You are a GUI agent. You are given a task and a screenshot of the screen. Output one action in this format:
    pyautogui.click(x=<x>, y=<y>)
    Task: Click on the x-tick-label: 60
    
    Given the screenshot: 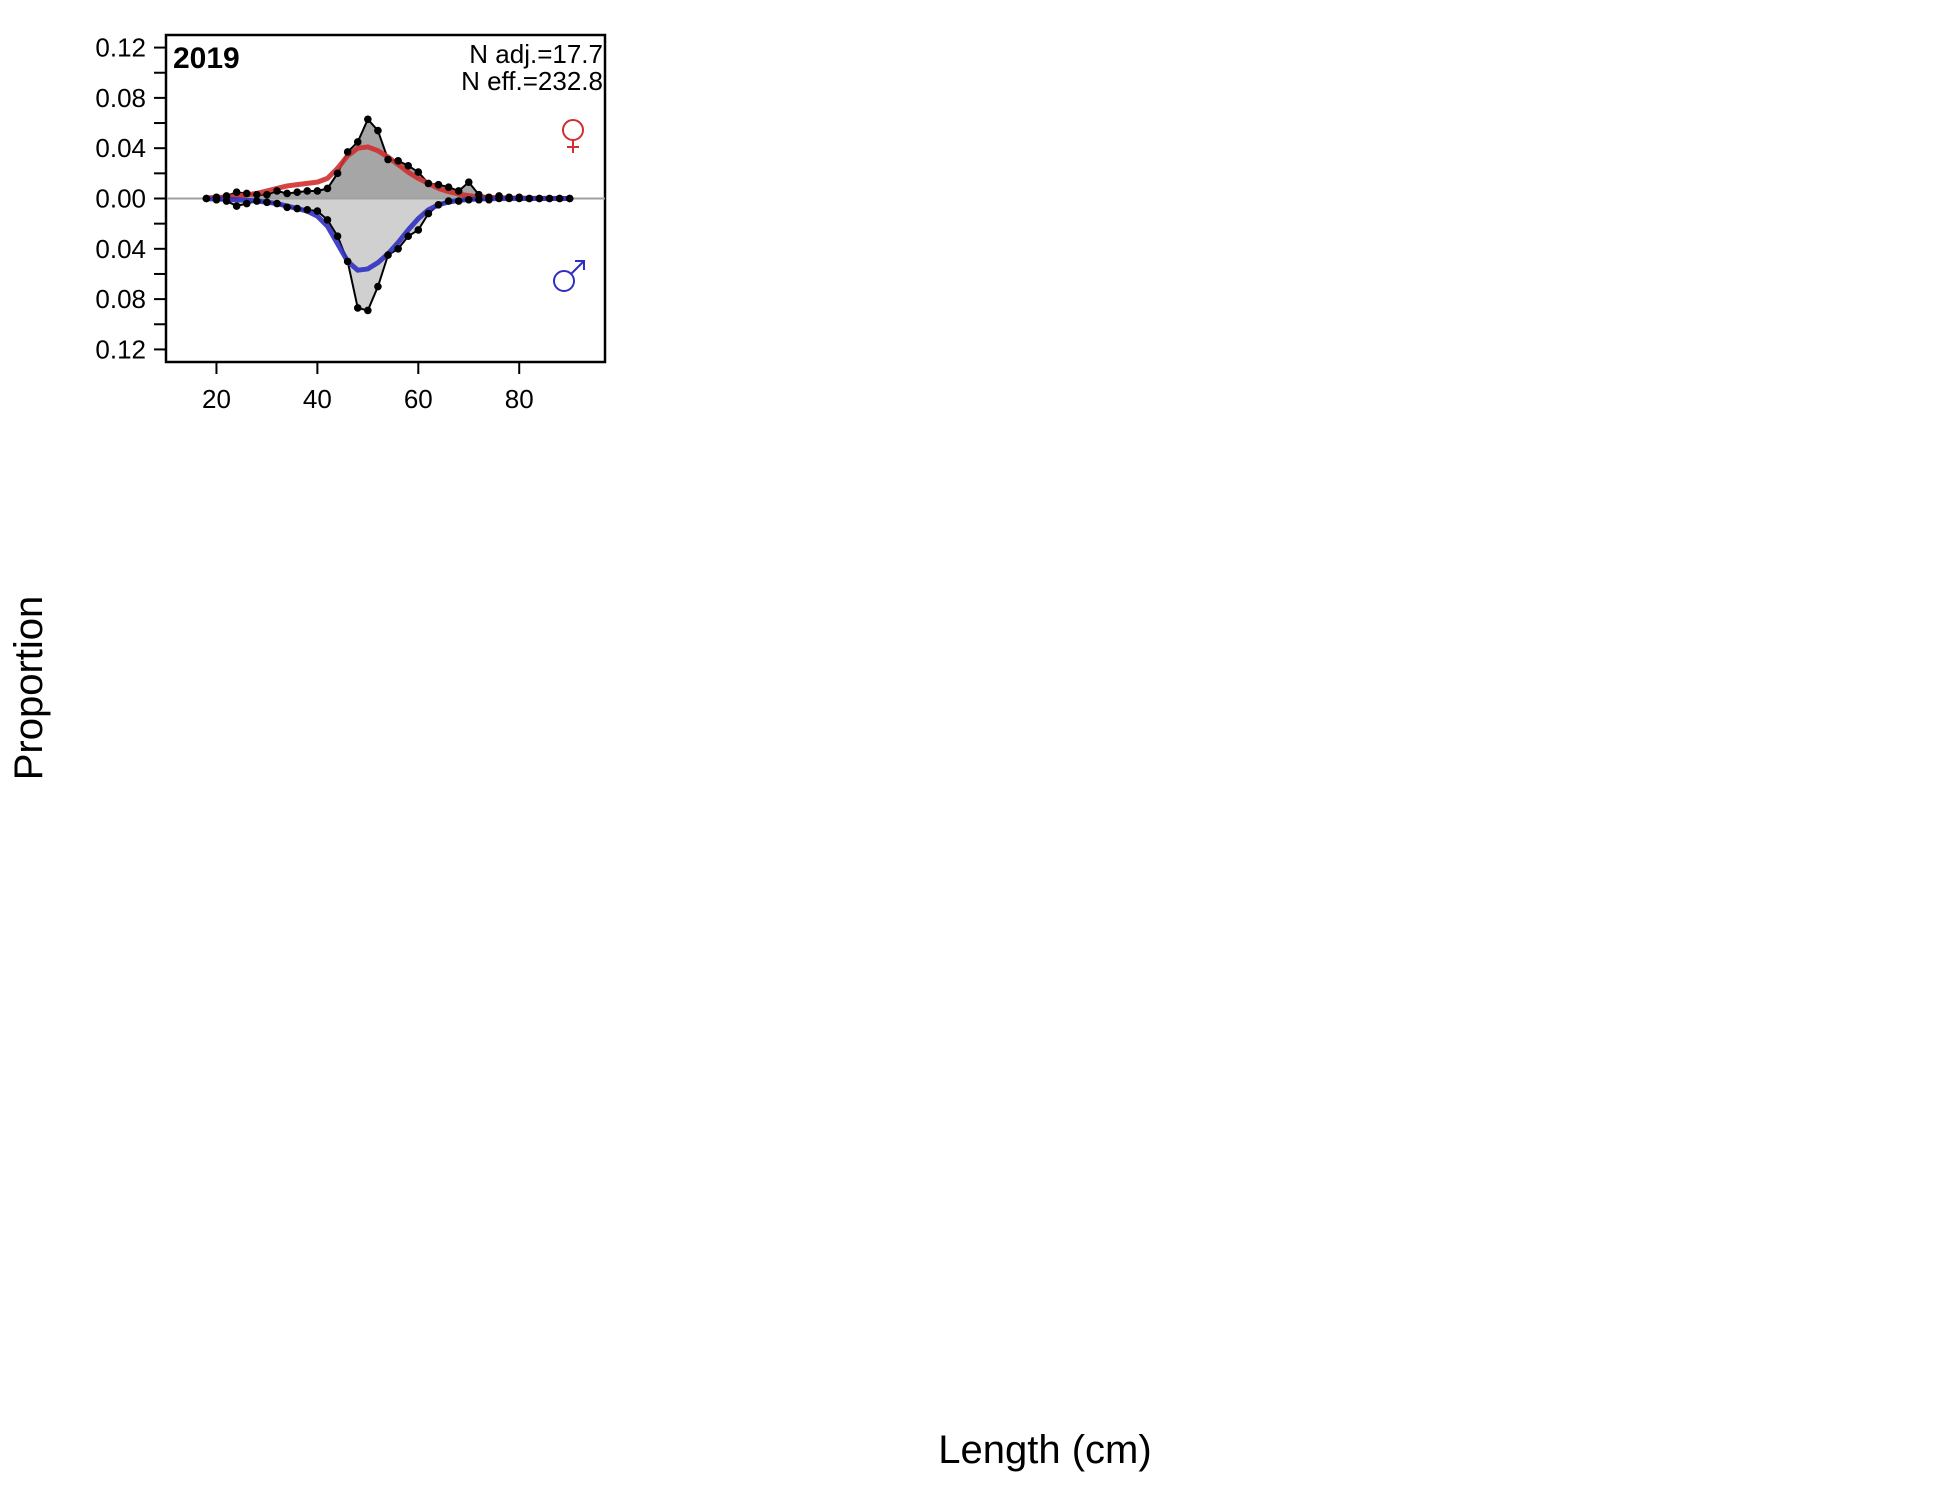 What is the action you would take?
    pyautogui.click(x=418, y=399)
    